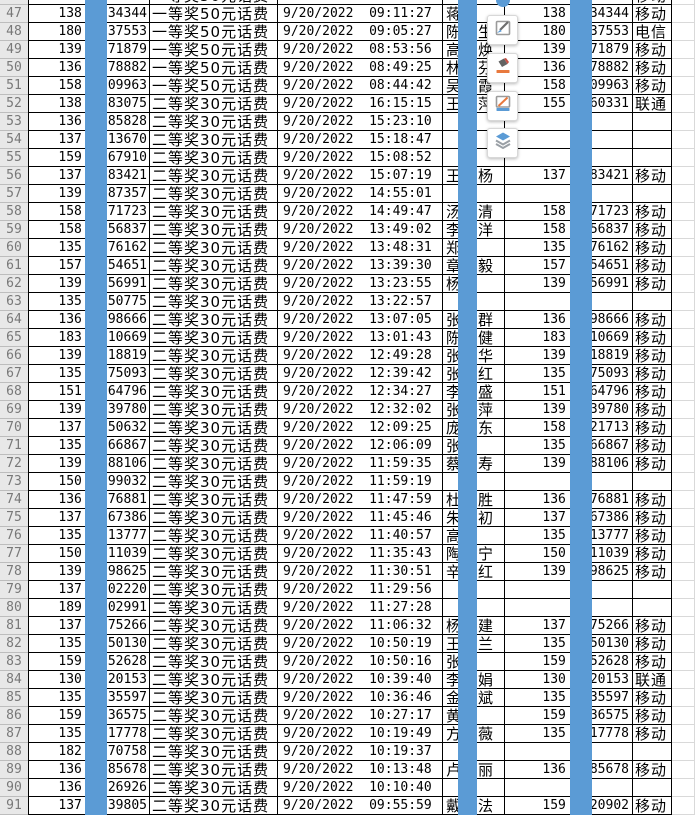 The image size is (695, 815). Describe the element at coordinates (474, 50) in the screenshot. I see `name-cell: 高焕` at that location.